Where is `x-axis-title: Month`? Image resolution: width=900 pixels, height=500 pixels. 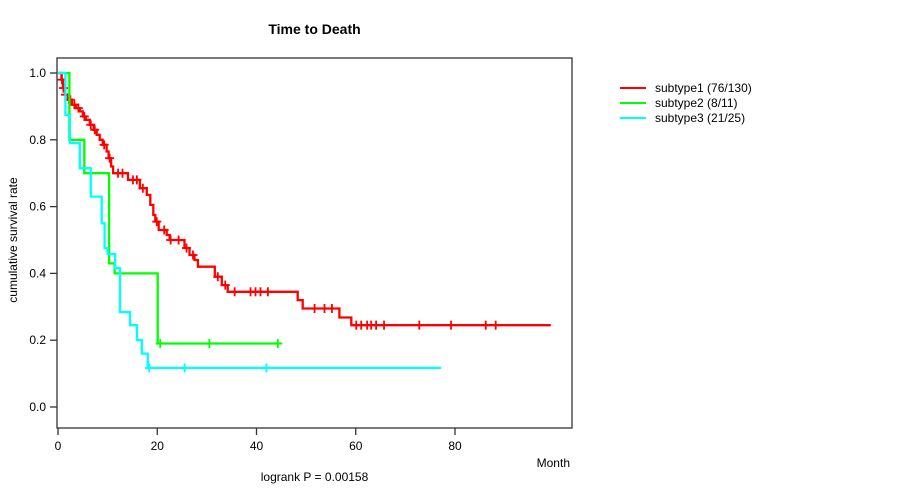
x-axis-title: Month is located at coordinates (553, 463).